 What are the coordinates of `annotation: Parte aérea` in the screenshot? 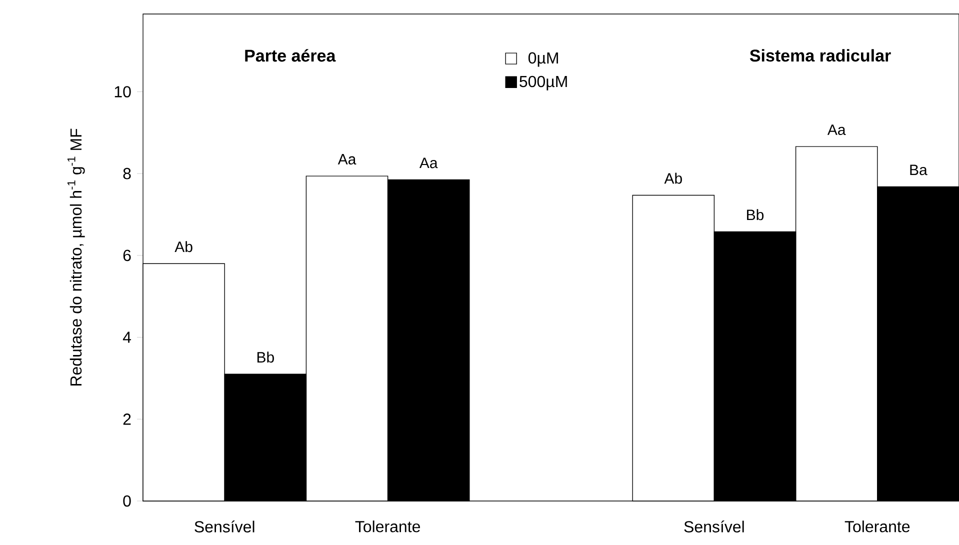 It's located at (290, 55).